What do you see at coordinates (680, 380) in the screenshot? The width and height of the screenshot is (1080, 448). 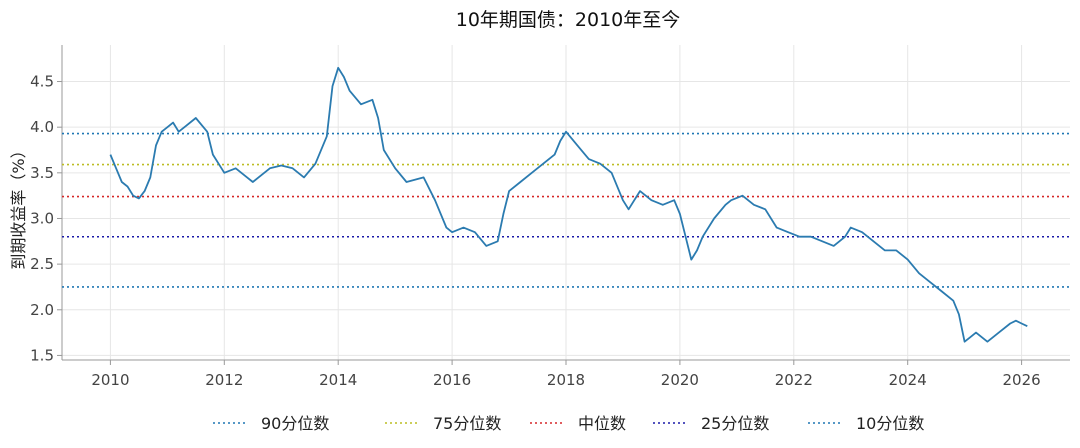 I see `x-tick-label: 2020` at bounding box center [680, 380].